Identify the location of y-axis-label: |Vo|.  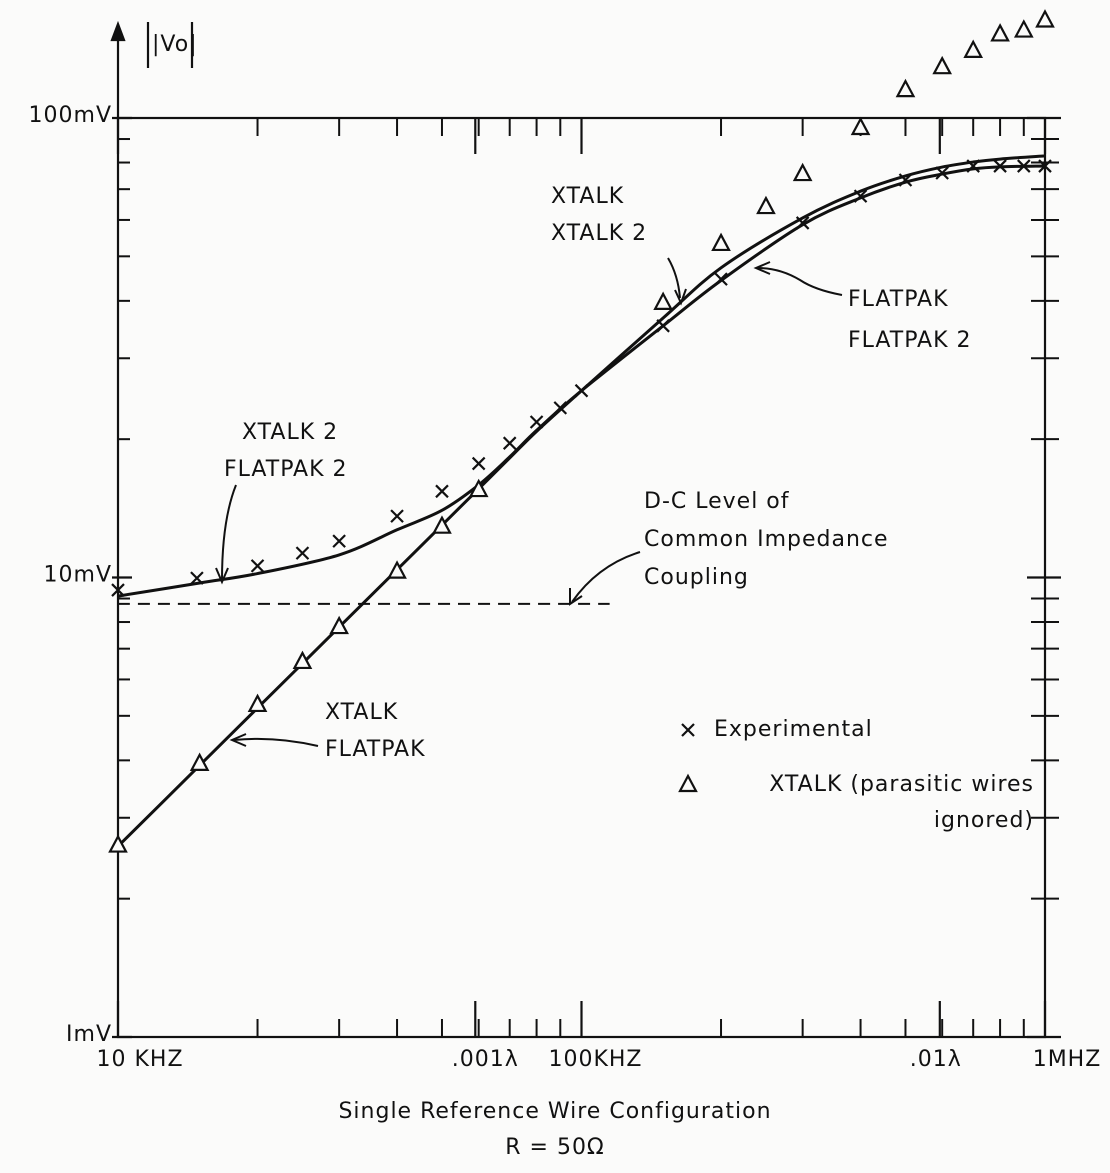
(175, 44).